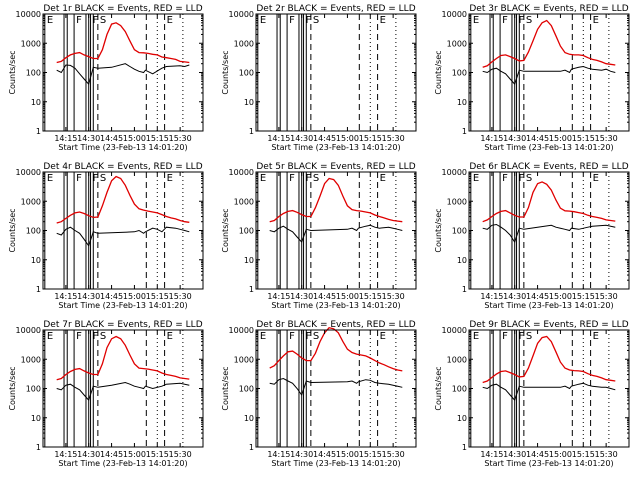 This screenshot has width=640, height=480. Describe the element at coordinates (335, 325) in the screenshot. I see `panel-title: Det 8r BLACK = Events, RED = LLD` at that location.